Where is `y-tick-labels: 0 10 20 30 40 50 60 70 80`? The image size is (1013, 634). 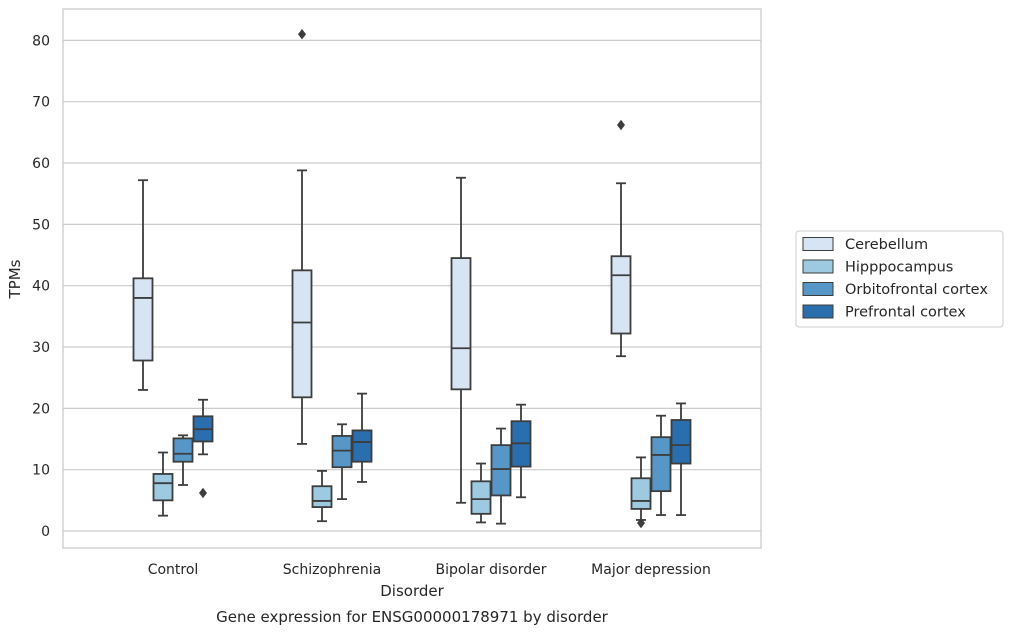
y-tick-labels: 0 10 20 30 40 50 60 70 80 is located at coordinates (41, 286).